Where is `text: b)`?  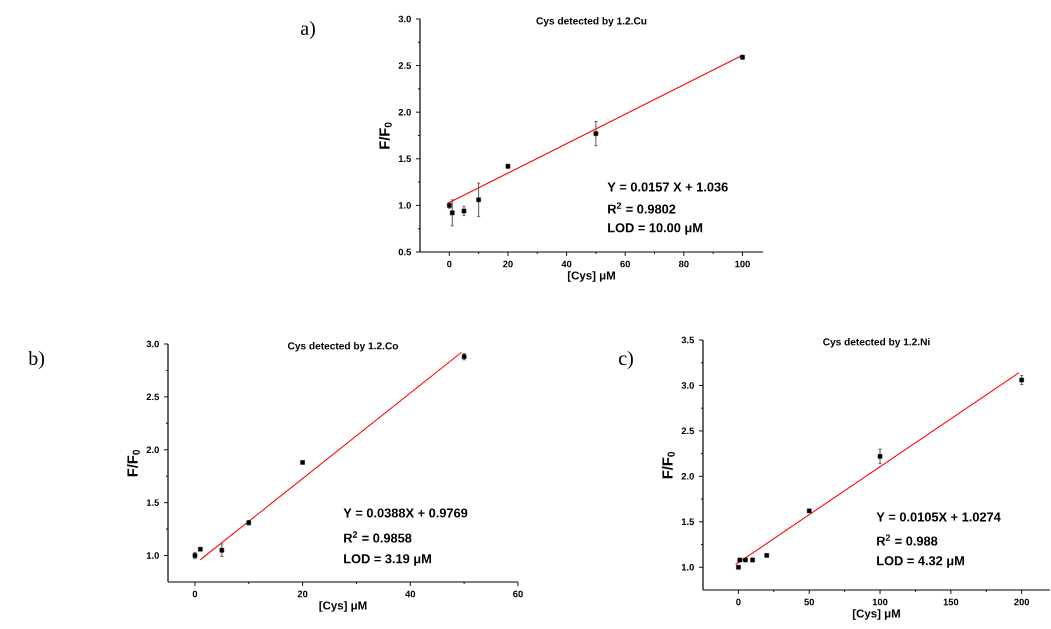
text: b) is located at coordinates (36, 360).